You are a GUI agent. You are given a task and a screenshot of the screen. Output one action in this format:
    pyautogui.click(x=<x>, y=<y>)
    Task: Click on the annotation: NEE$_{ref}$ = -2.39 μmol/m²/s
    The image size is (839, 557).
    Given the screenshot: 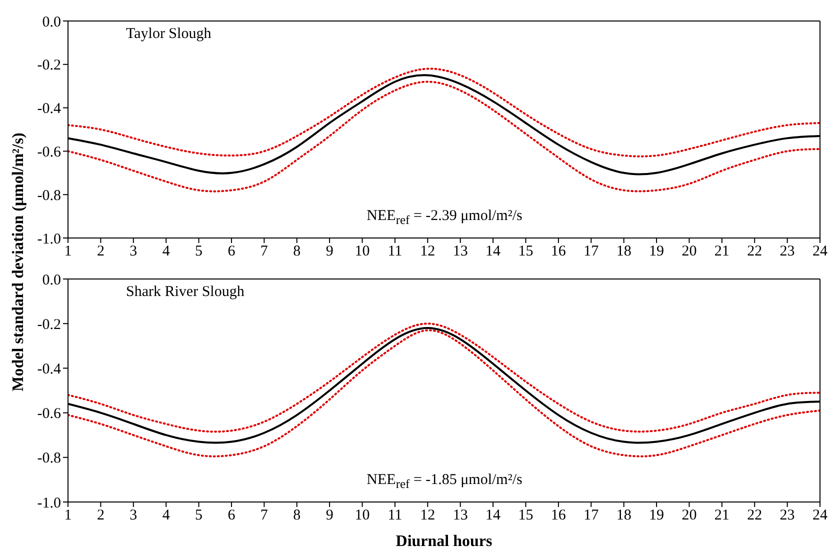 What is the action you would take?
    pyautogui.click(x=445, y=218)
    